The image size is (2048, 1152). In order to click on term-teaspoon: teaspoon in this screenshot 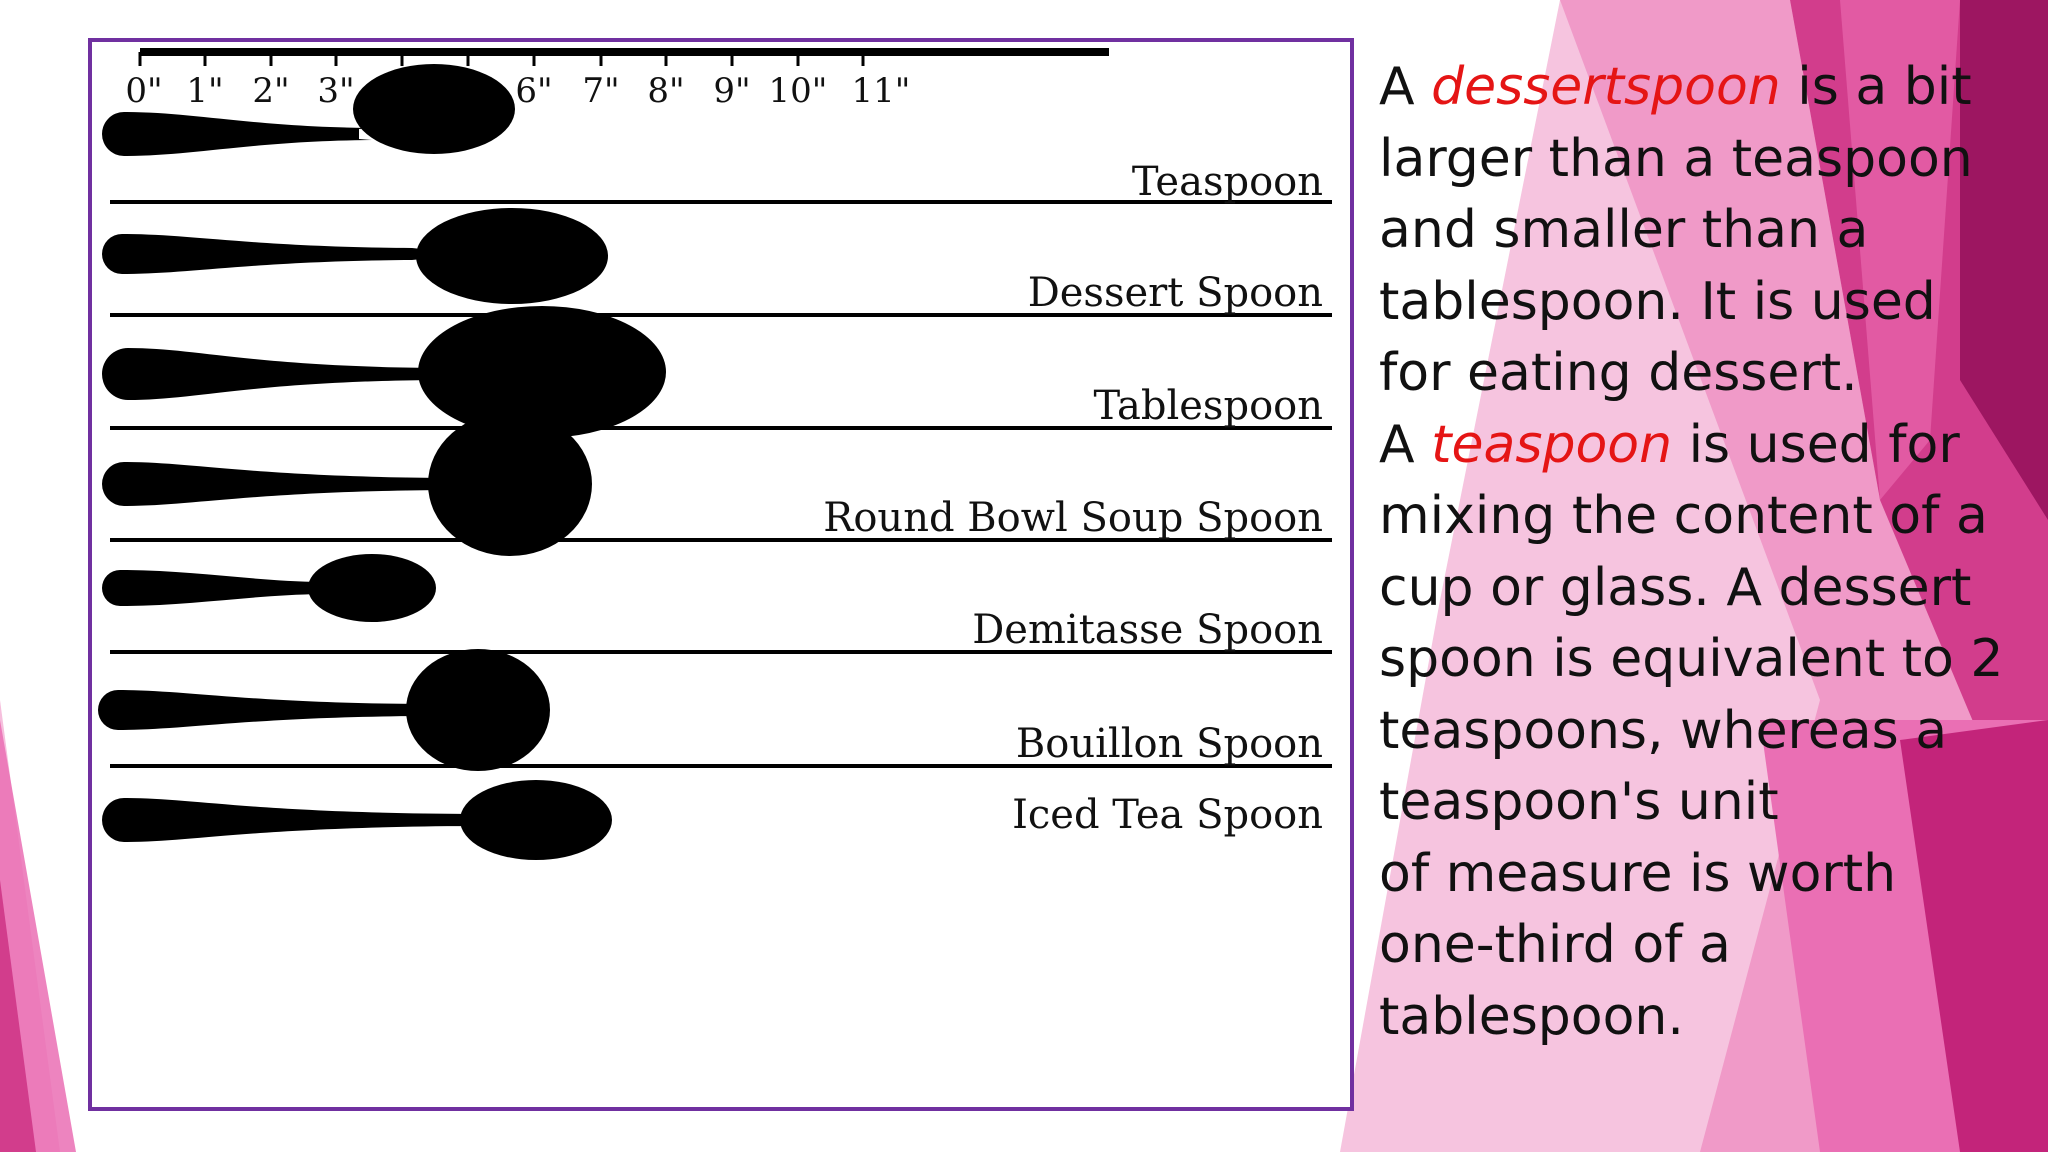, I will do `click(1552, 444)`.